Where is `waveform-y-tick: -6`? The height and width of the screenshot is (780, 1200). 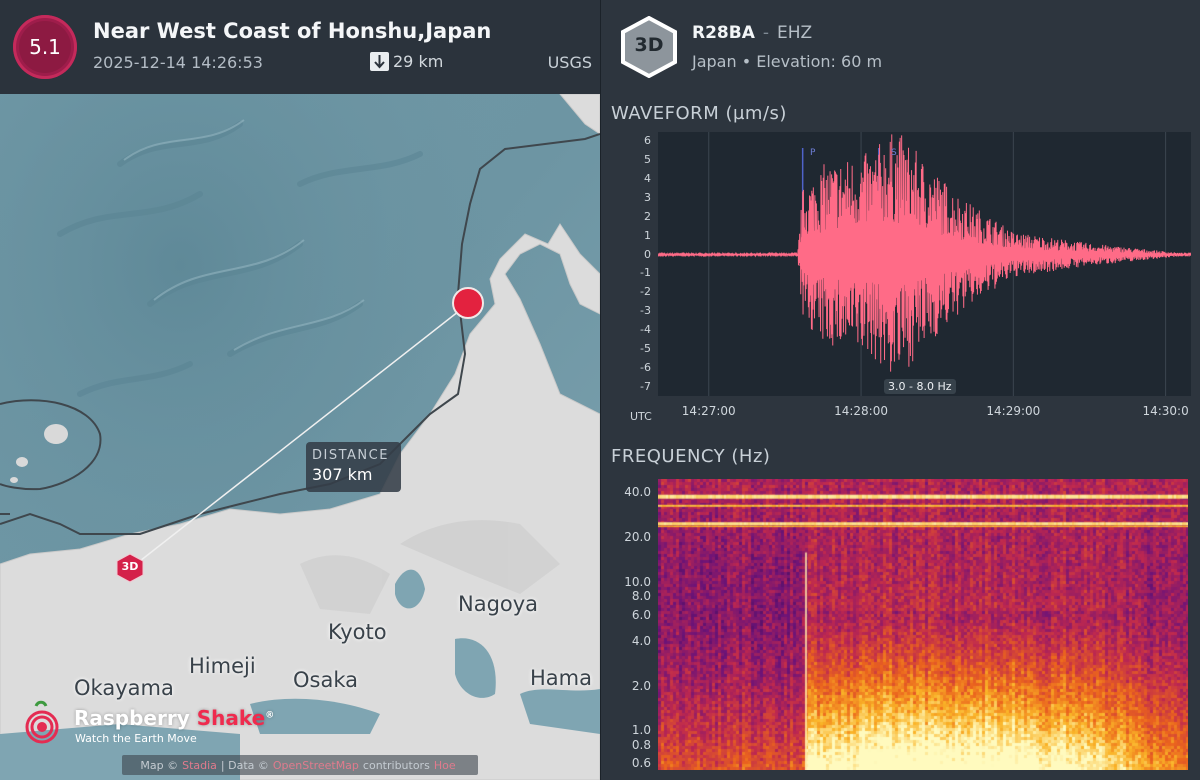 waveform-y-tick: -6 is located at coordinates (645, 367).